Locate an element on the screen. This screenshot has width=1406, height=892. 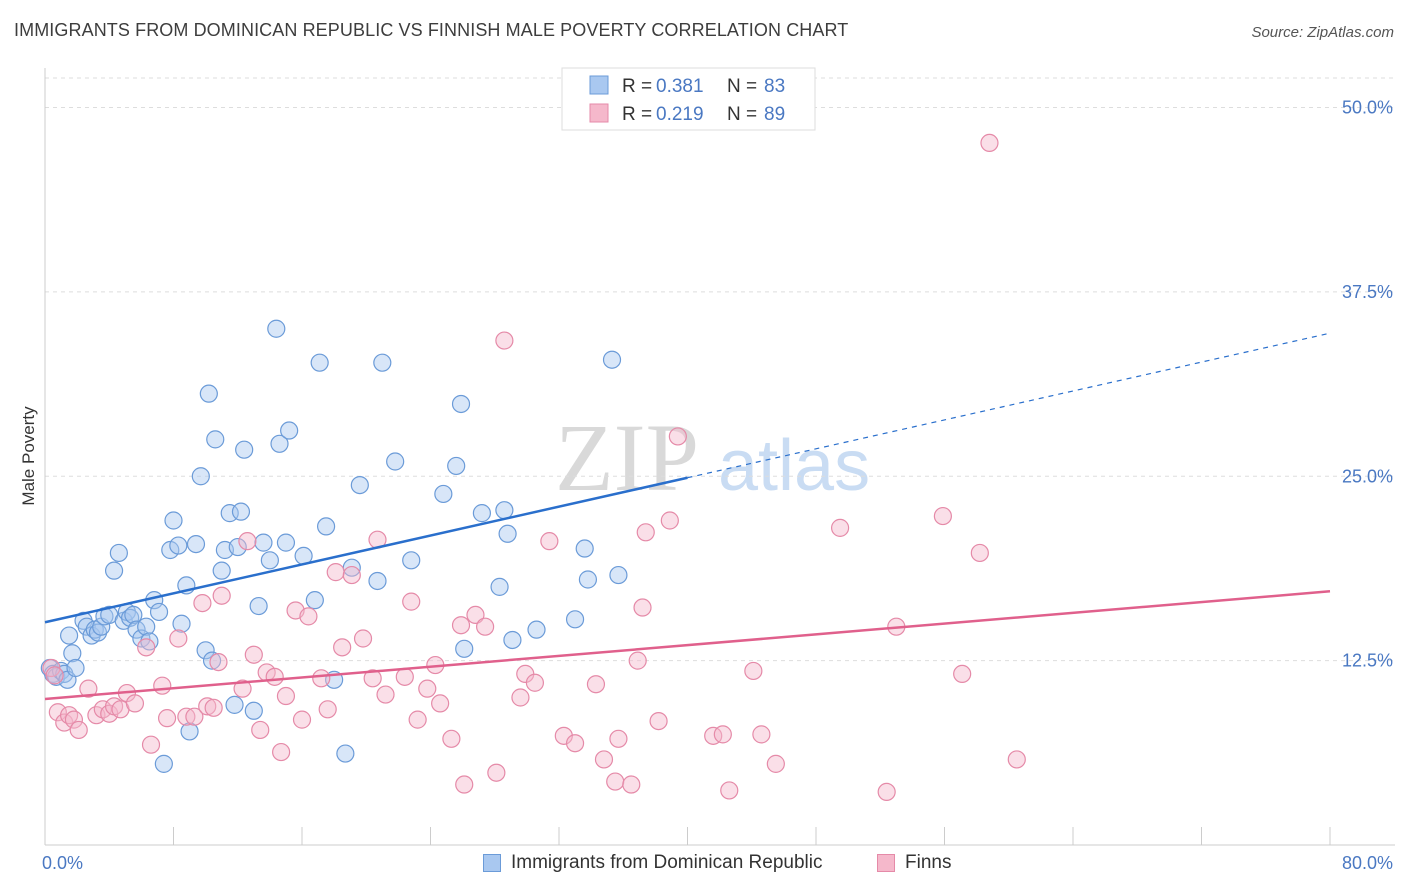
y-tick-label: 37.5% is located at coordinates (1367, 292).